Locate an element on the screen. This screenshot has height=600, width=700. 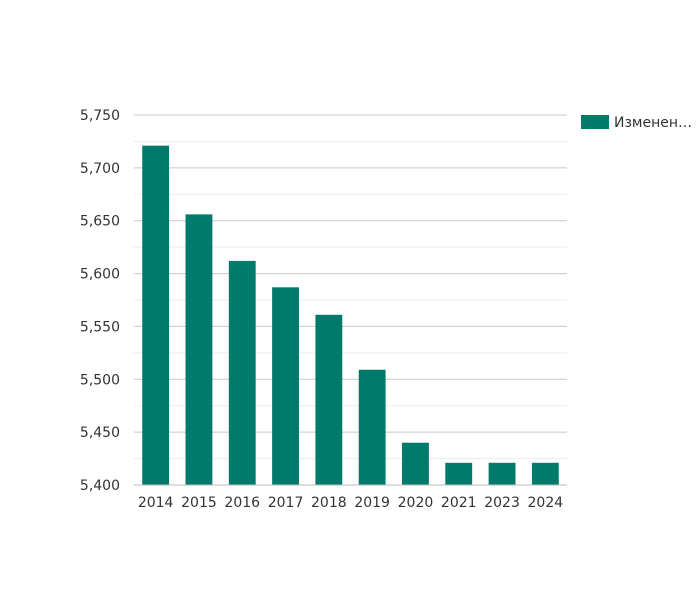
y-tick-label: 5,700 is located at coordinates (100, 169).